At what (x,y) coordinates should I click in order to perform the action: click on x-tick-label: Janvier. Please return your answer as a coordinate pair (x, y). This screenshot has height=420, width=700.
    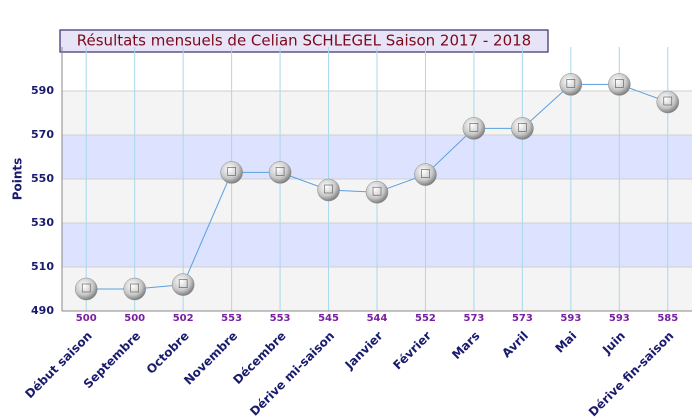
    Looking at the image, I should click on (364, 351).